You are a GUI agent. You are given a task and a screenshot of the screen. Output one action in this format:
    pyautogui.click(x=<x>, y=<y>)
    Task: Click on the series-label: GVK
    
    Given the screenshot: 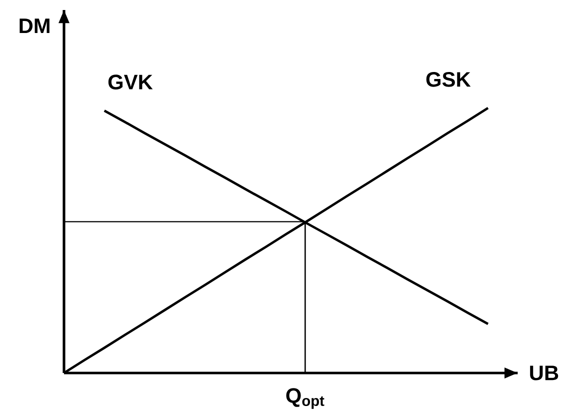 What is the action you would take?
    pyautogui.click(x=130, y=82)
    